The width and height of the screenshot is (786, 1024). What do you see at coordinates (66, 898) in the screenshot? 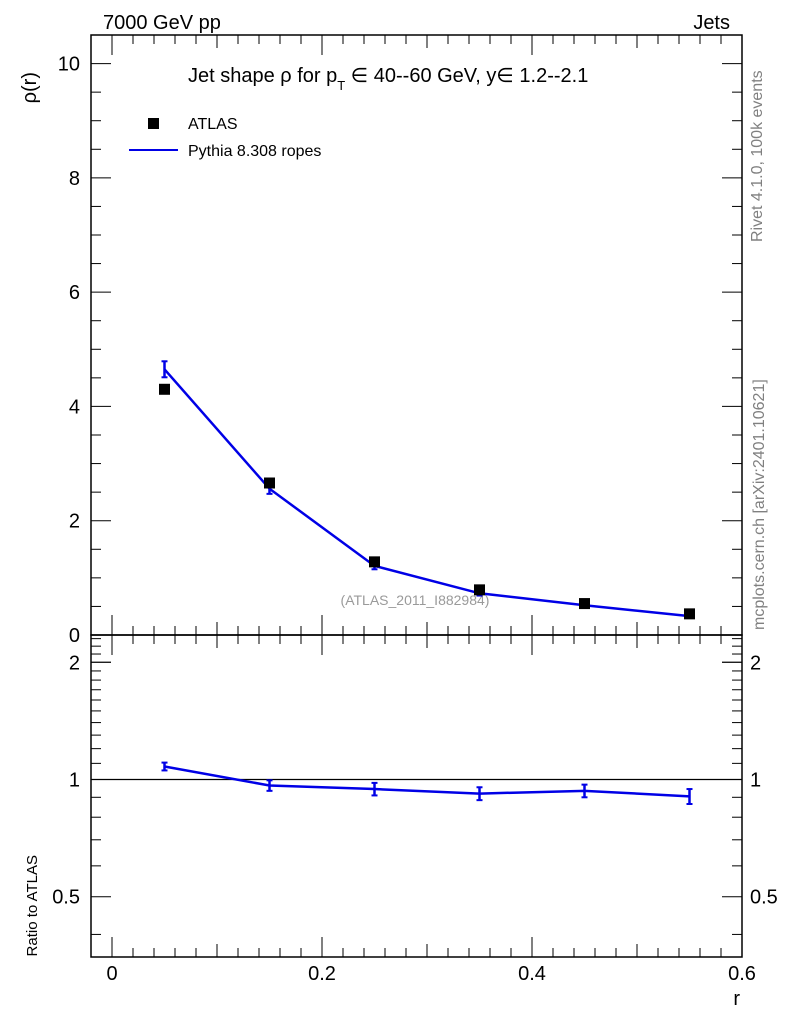
I see `ratio-ytick-label-left: 0.5` at bounding box center [66, 898].